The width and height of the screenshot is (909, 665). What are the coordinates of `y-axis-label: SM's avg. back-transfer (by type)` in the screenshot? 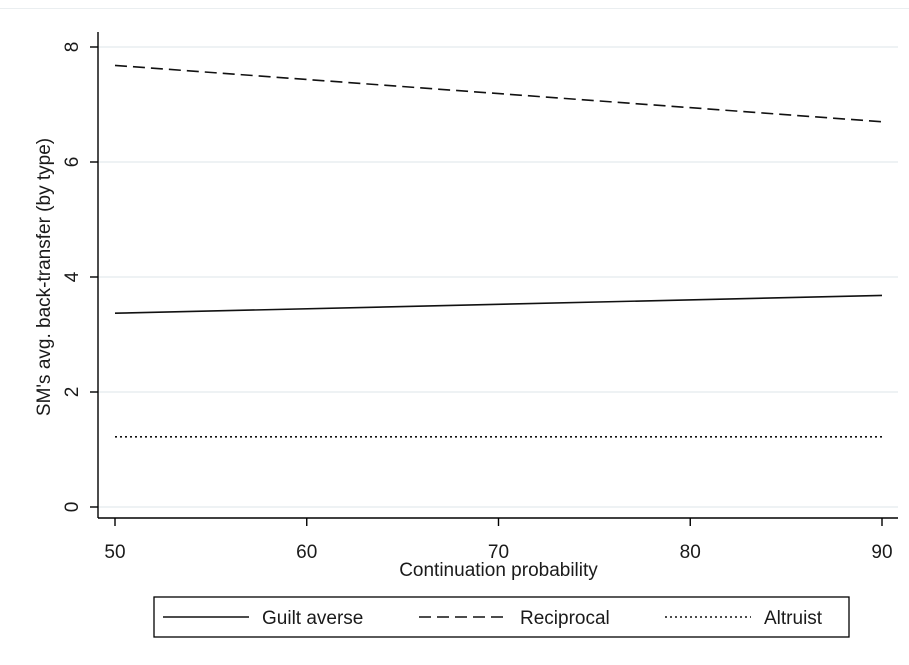 It's located at (44, 277).